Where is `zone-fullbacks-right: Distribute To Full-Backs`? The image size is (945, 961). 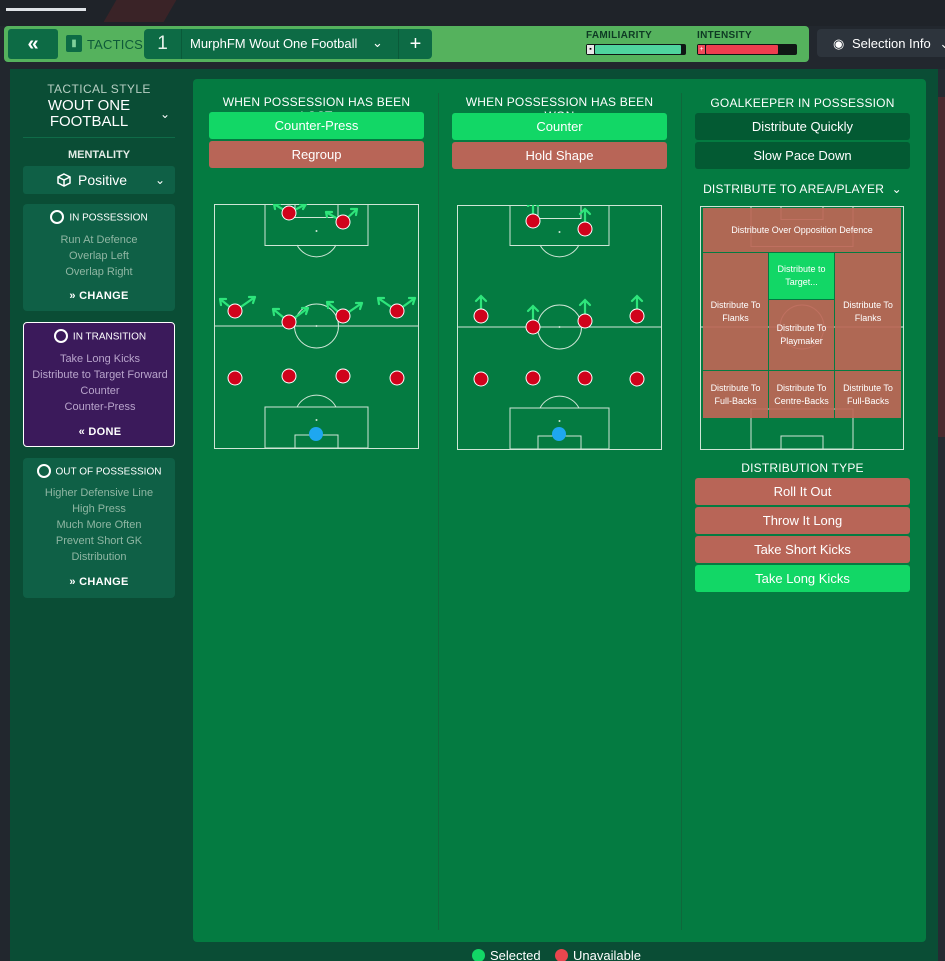 zone-fullbacks-right: Distribute To Full-Backs is located at coordinates (868, 394).